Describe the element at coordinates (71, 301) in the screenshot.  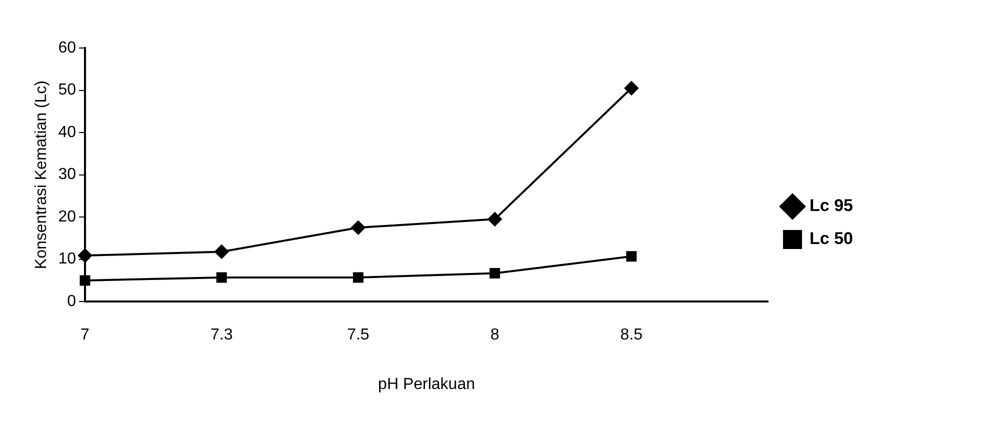
I see `y-tick-label: 0` at that location.